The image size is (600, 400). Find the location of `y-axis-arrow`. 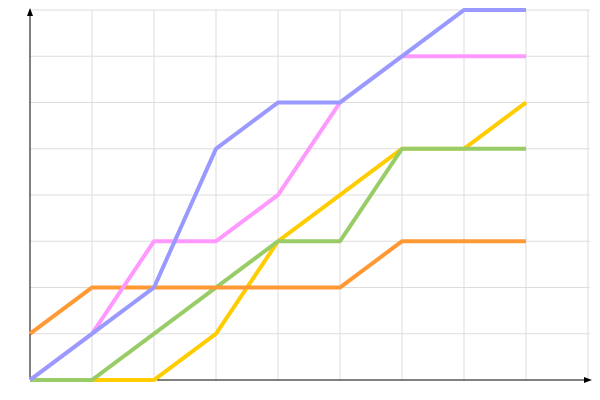

y-axis-arrow is located at coordinates (30, 12).